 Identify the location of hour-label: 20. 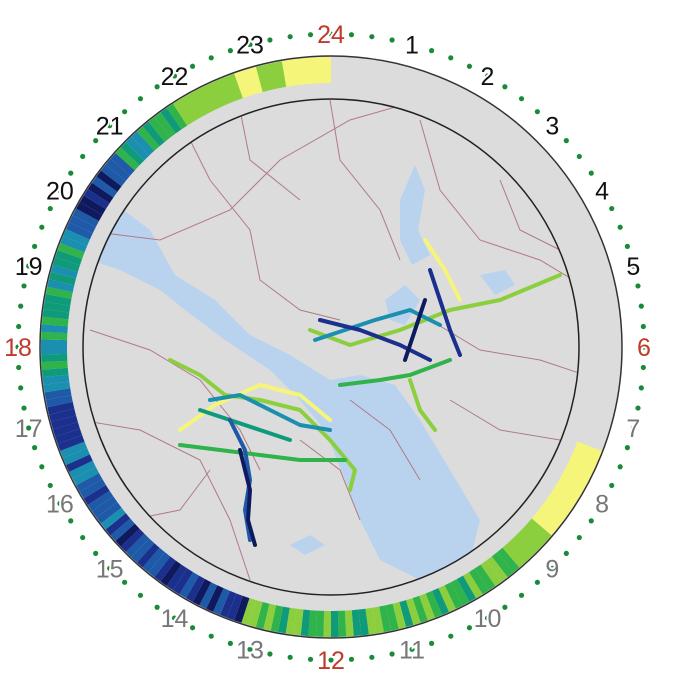
(60, 192).